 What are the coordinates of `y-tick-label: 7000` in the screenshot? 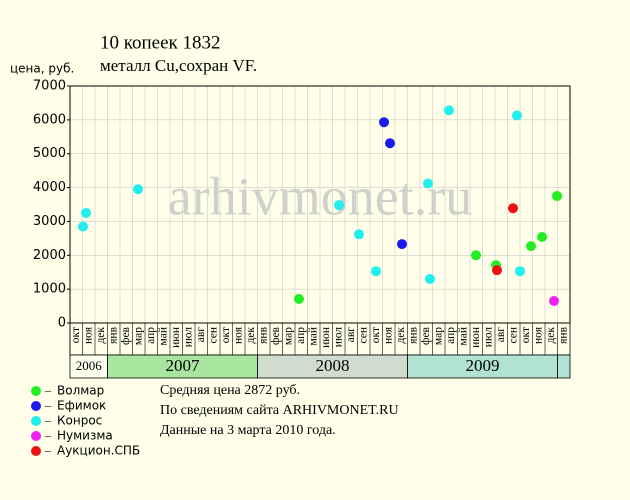 It's located at (49, 86).